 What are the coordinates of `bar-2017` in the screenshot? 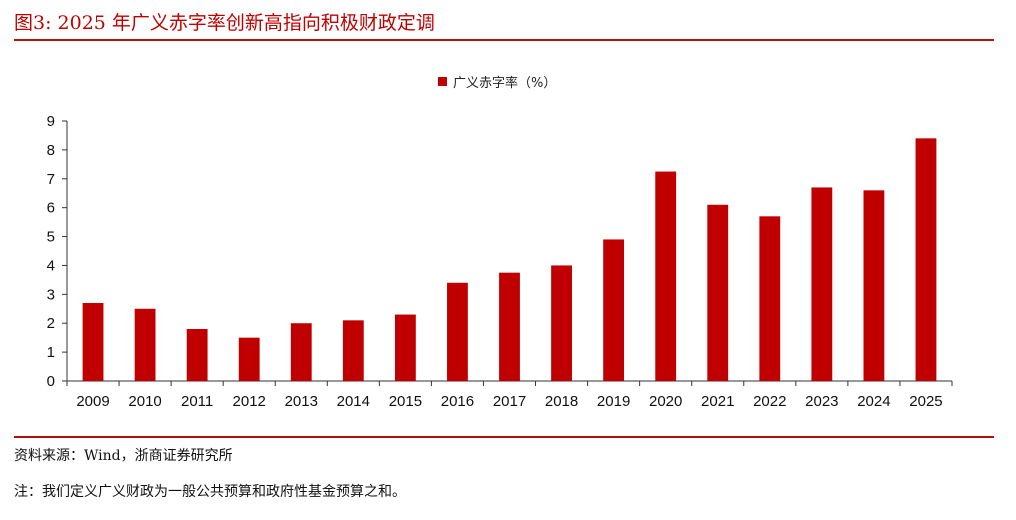 It's located at (509, 326).